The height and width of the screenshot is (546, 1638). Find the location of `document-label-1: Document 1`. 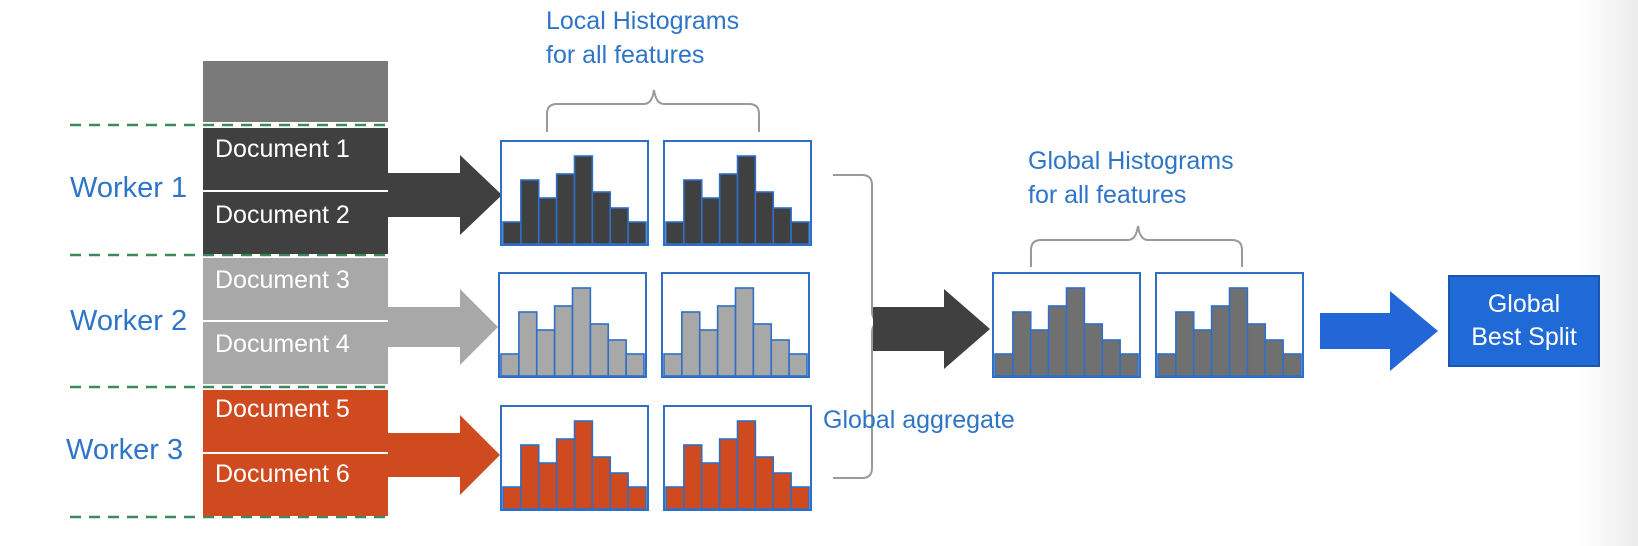

document-label-1: Document 1 is located at coordinates (282, 149).